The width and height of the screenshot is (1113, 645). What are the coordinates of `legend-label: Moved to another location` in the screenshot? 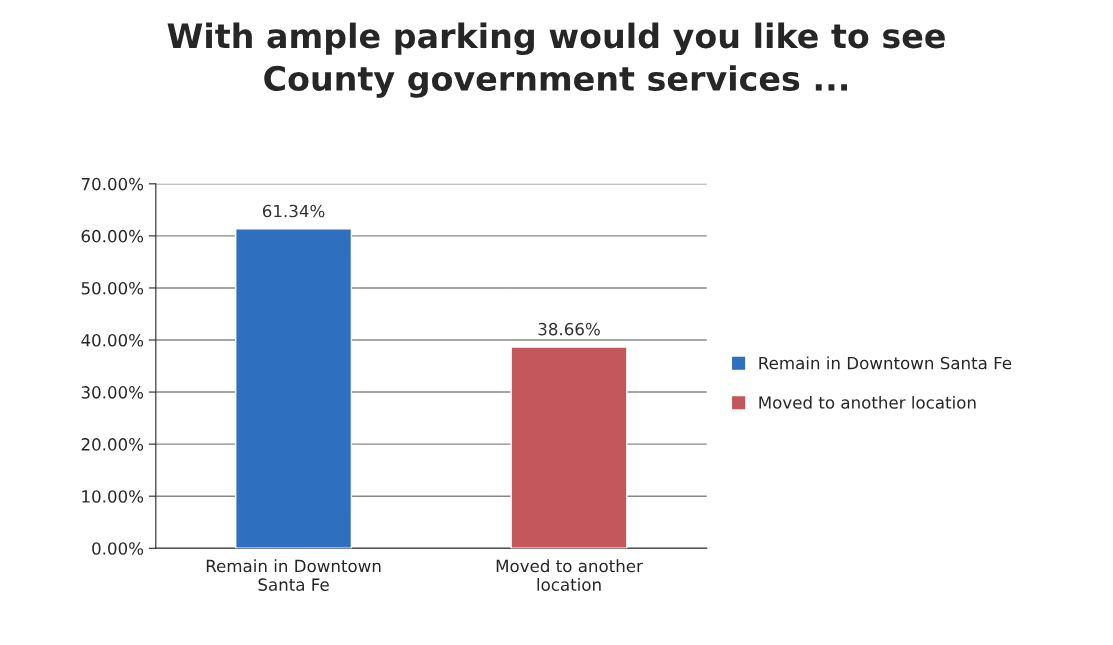 It's located at (867, 402).